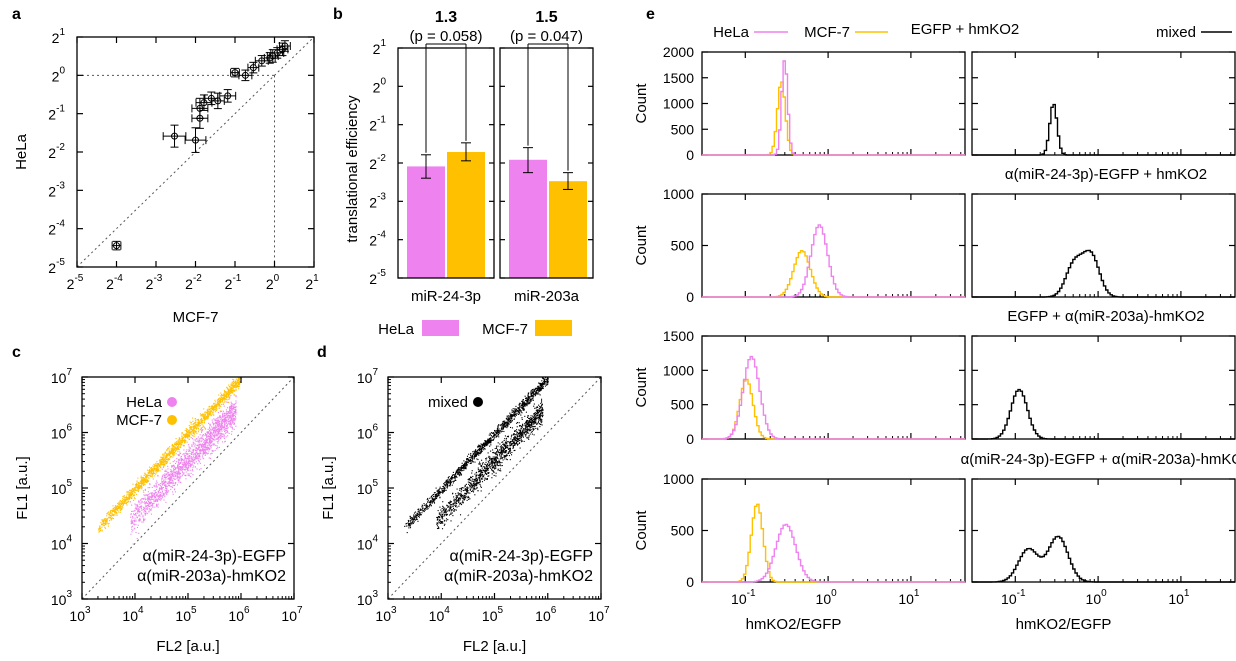 The image size is (1236, 661). What do you see at coordinates (440, 328) in the screenshot?
I see `legend-hela-swatch` at bounding box center [440, 328].